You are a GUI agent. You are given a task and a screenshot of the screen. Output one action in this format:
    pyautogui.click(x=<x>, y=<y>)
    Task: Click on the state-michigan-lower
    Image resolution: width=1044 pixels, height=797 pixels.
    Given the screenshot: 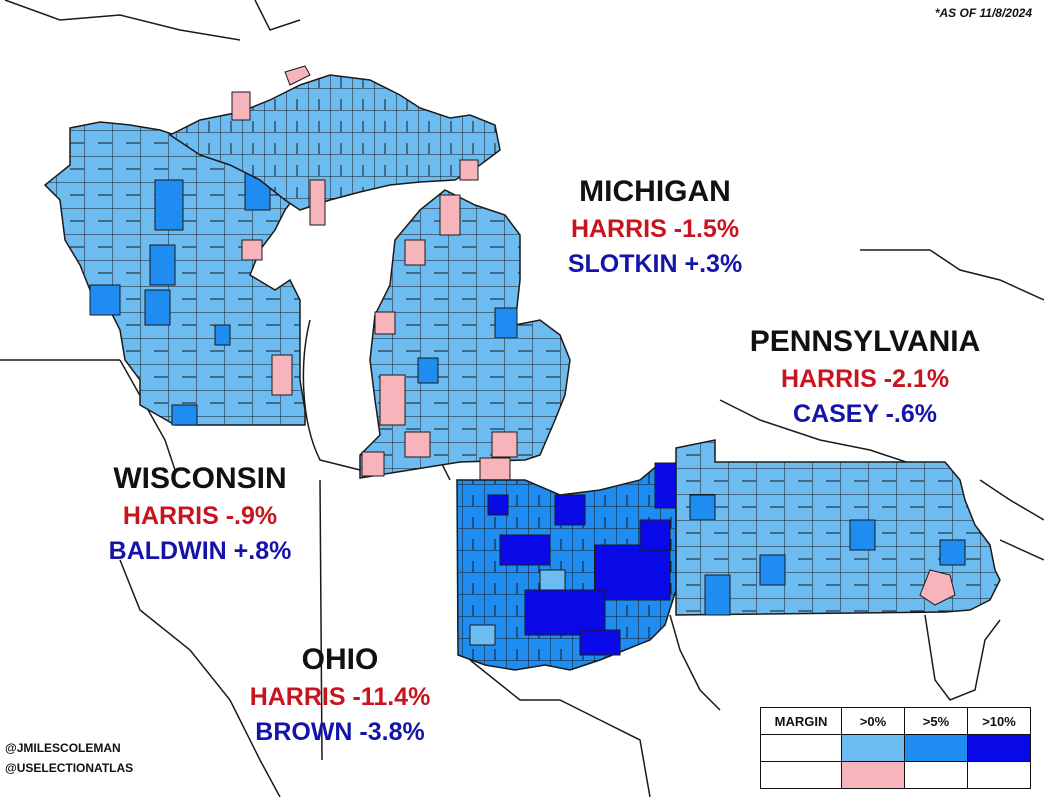 What is the action you would take?
    pyautogui.click(x=465, y=335)
    